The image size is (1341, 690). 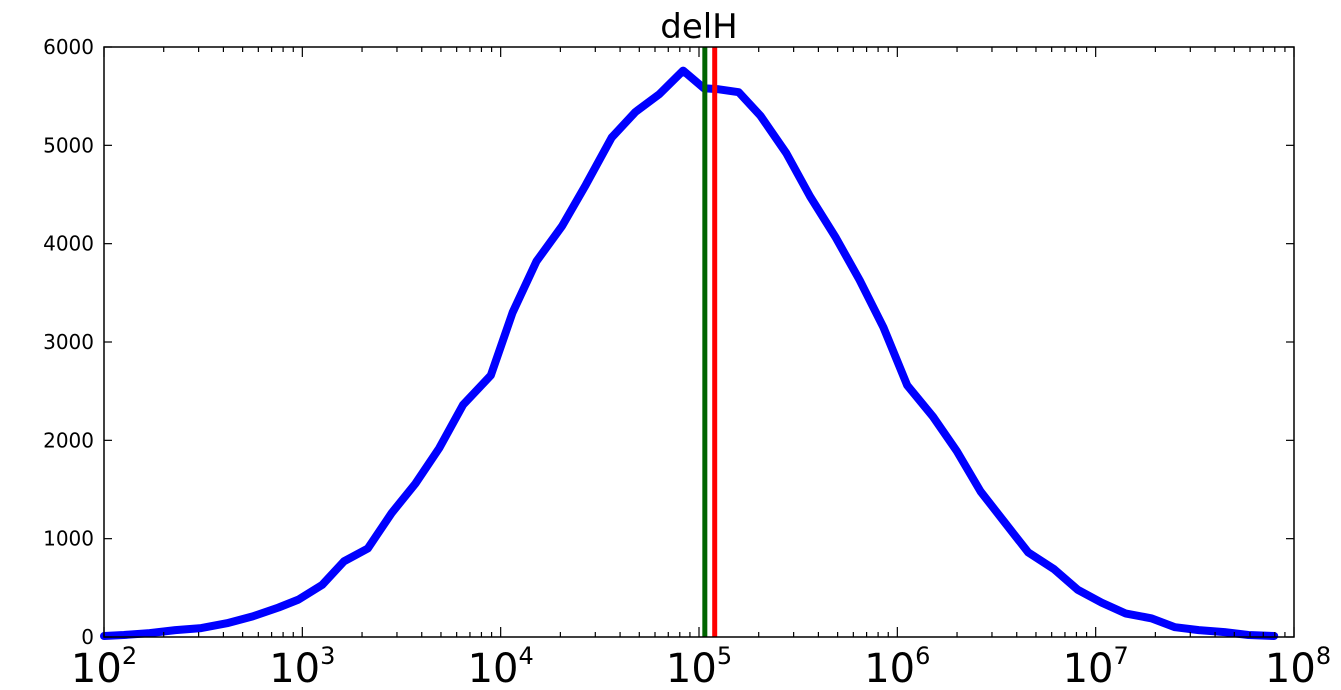 What do you see at coordinates (302, 666) in the screenshot?
I see `x-tick-label: 10³` at bounding box center [302, 666].